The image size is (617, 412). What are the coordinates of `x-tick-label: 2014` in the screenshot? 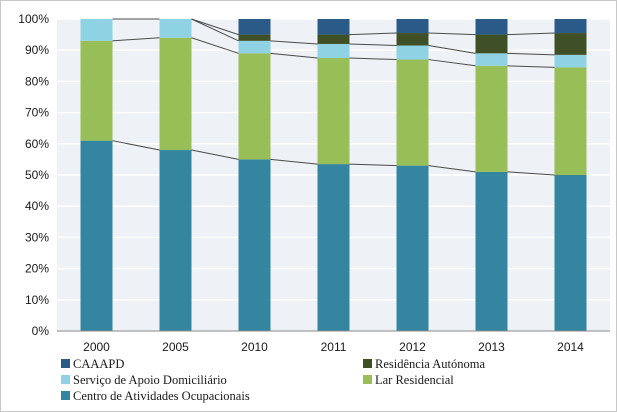 It's located at (570, 347).